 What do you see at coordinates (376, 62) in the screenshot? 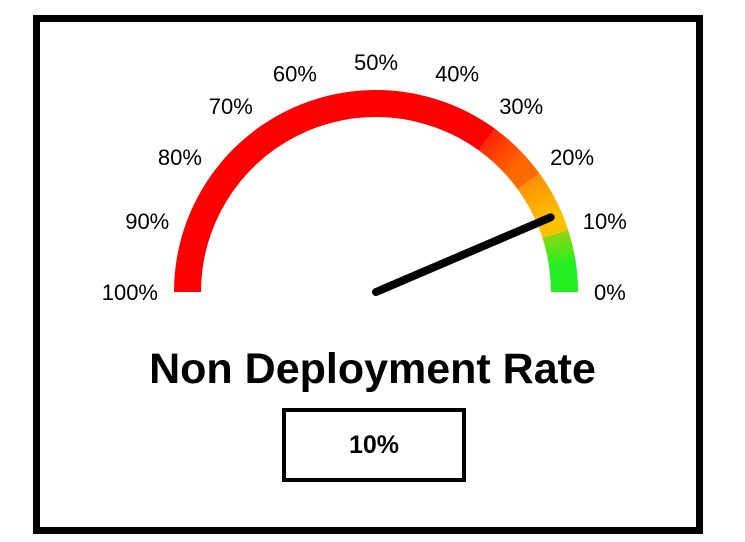
I see `tick-label-50: 50%` at bounding box center [376, 62].